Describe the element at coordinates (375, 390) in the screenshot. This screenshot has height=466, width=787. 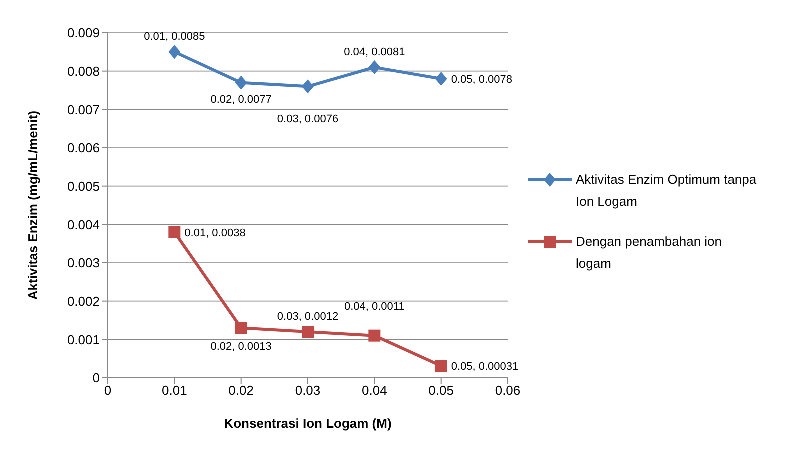
I see `x-tick-label: 0.04` at that location.